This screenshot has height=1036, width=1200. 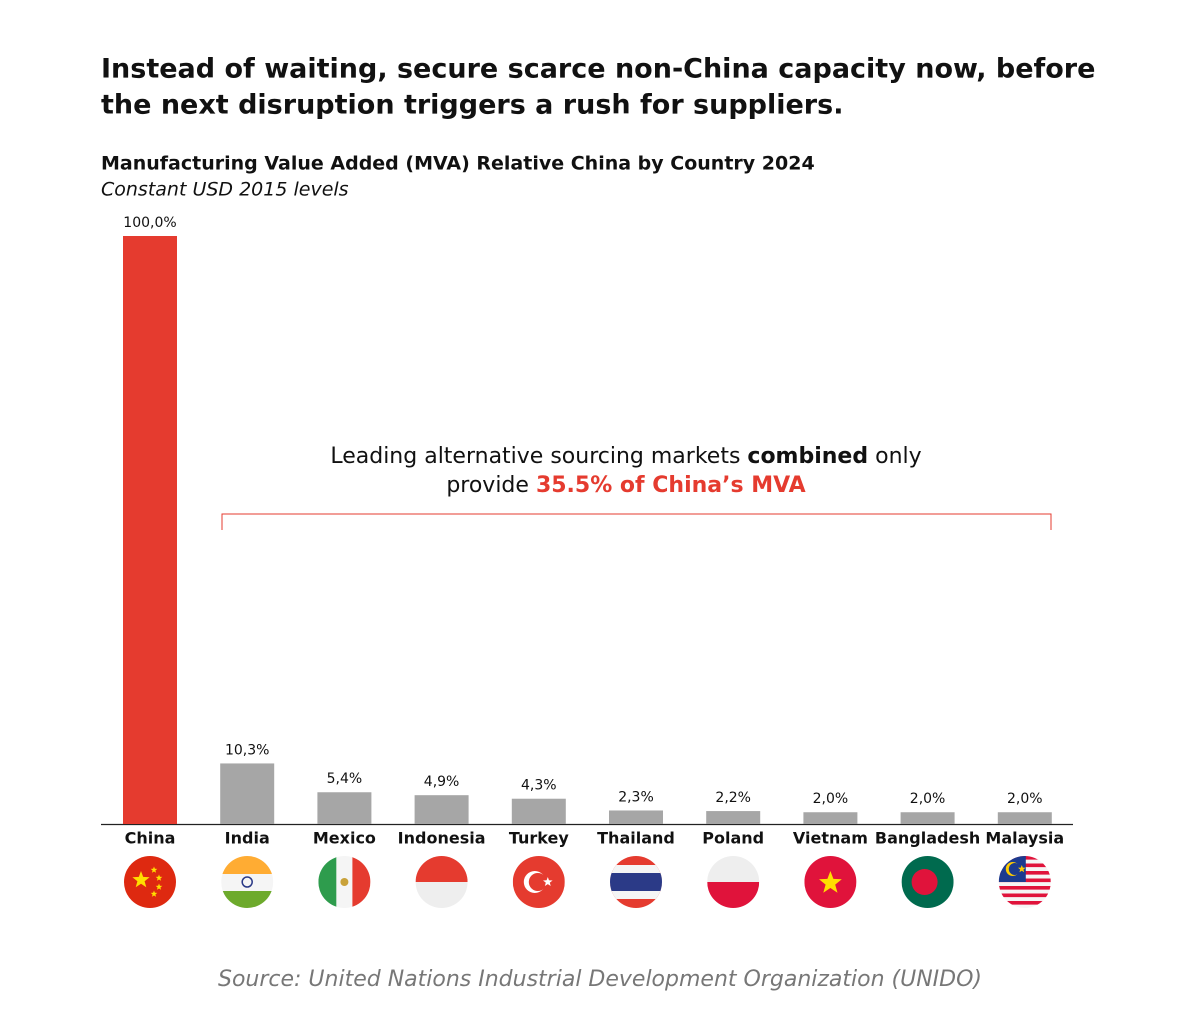 I want to click on category-label: Malaysia, so click(x=1024, y=838).